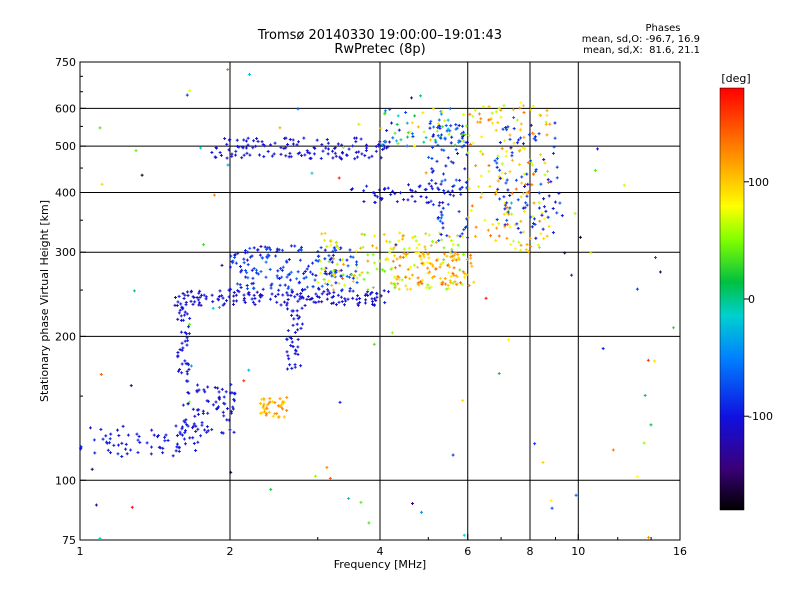 Image resolution: width=800 pixels, height=600 pixels. What do you see at coordinates (735, 78) in the screenshot?
I see `colorbar-unit-label: [deg]` at bounding box center [735, 78].